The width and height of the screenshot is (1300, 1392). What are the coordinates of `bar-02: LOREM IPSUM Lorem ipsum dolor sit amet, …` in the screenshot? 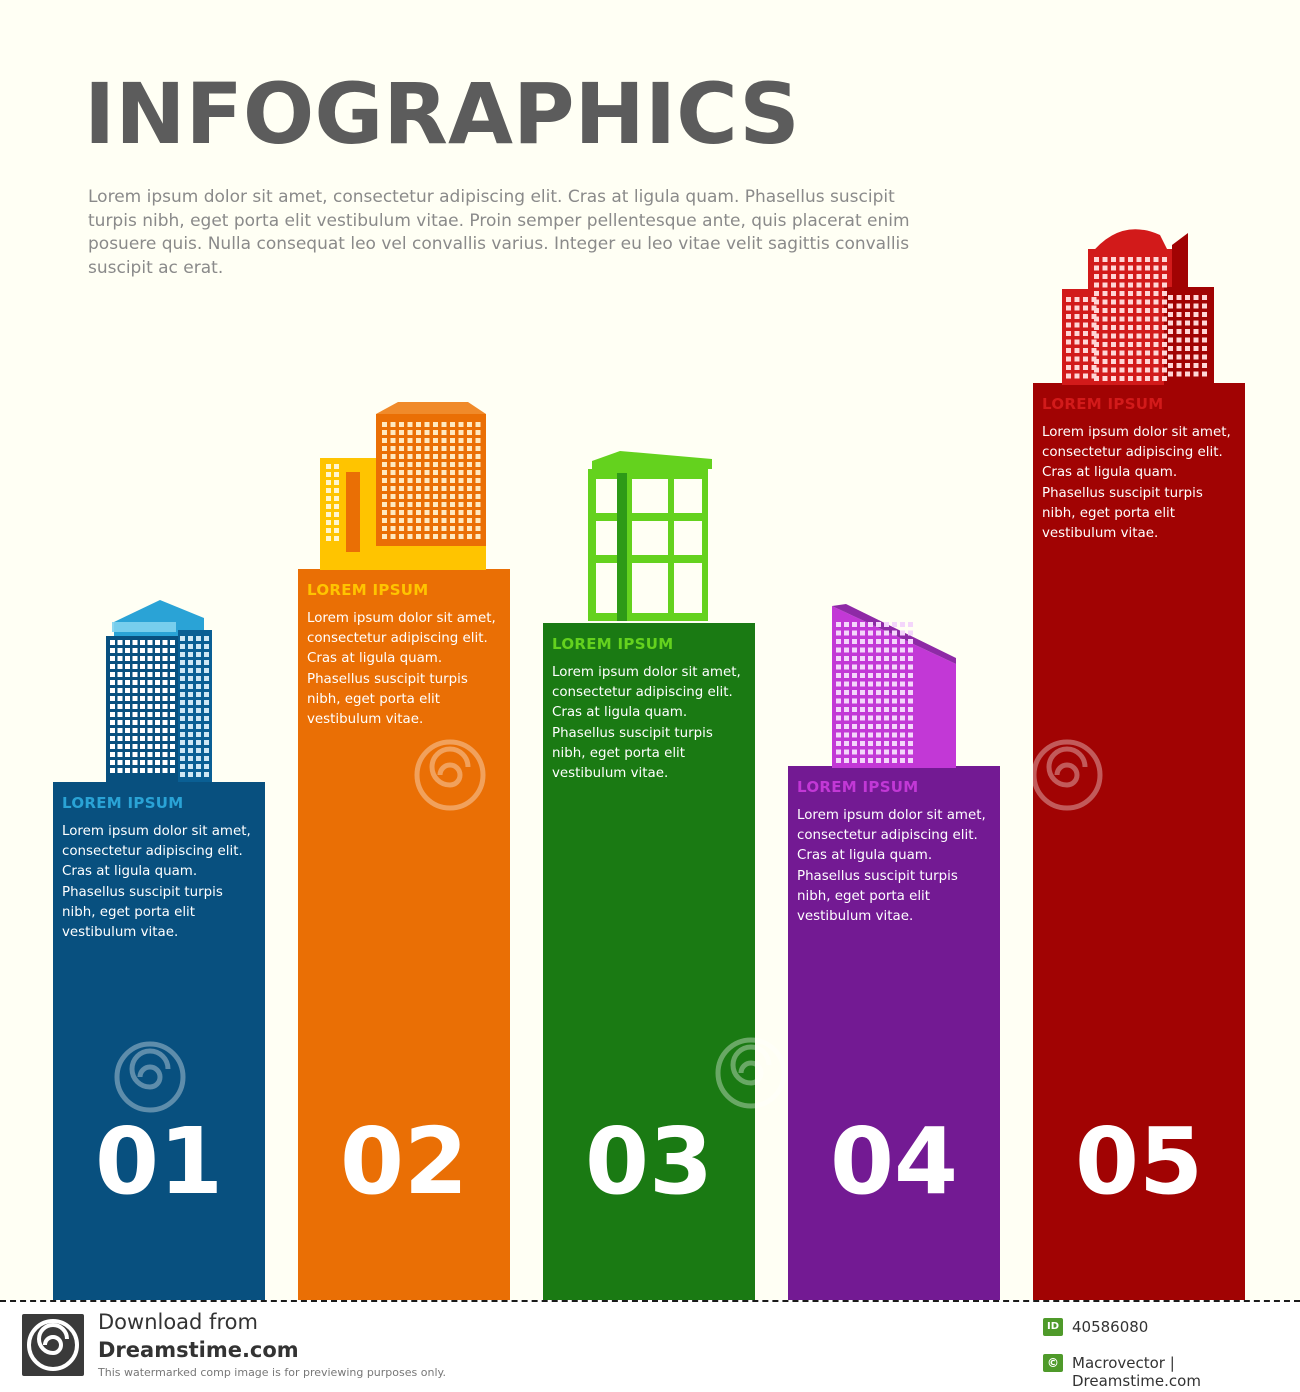 It's located at (404, 934).